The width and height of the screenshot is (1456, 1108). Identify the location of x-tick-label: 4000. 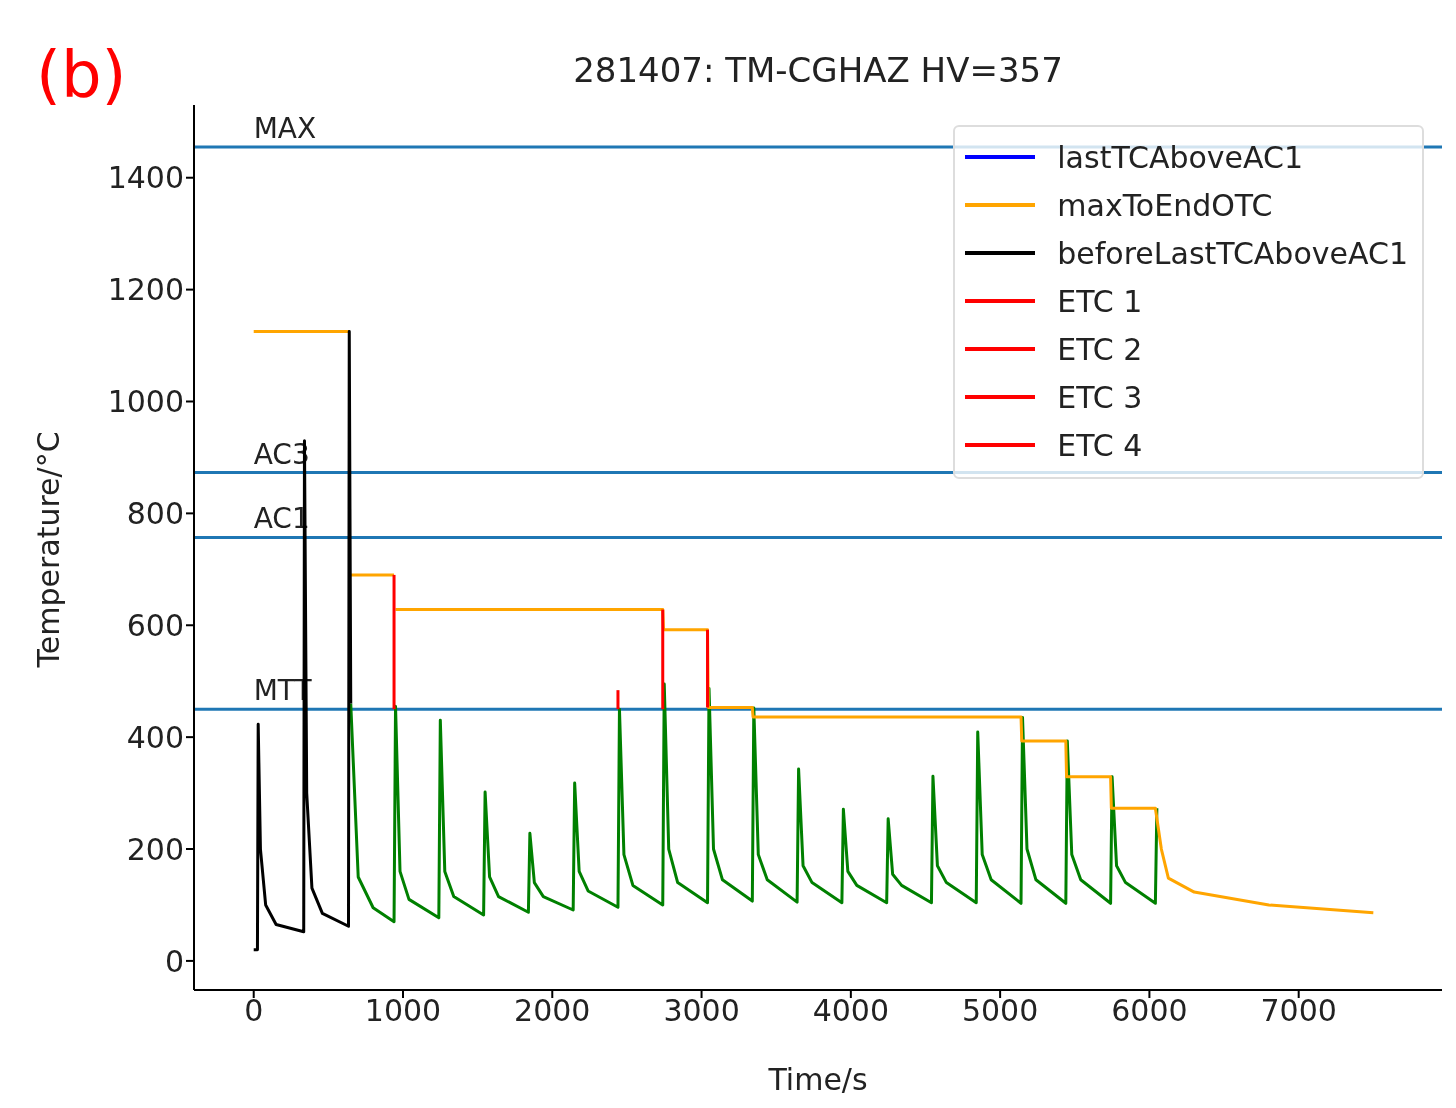
(851, 1011).